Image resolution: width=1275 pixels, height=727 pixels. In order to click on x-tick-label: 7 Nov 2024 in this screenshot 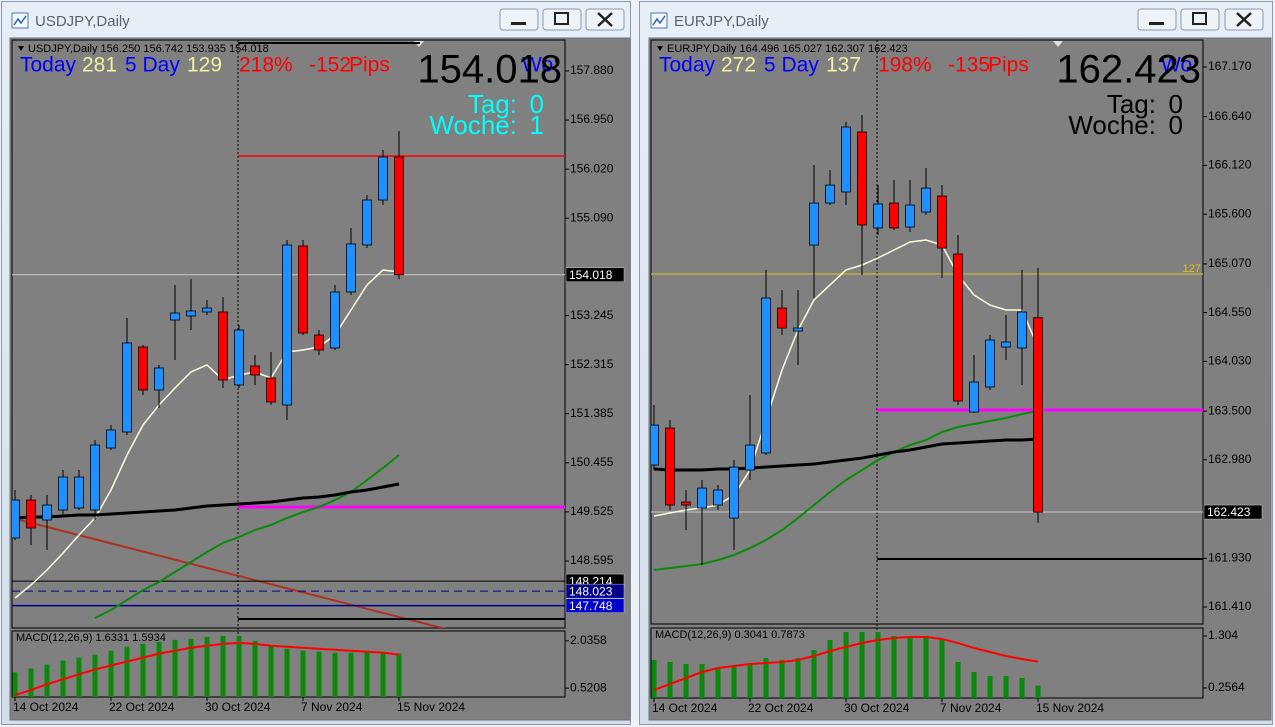, I will do `click(332, 707)`.